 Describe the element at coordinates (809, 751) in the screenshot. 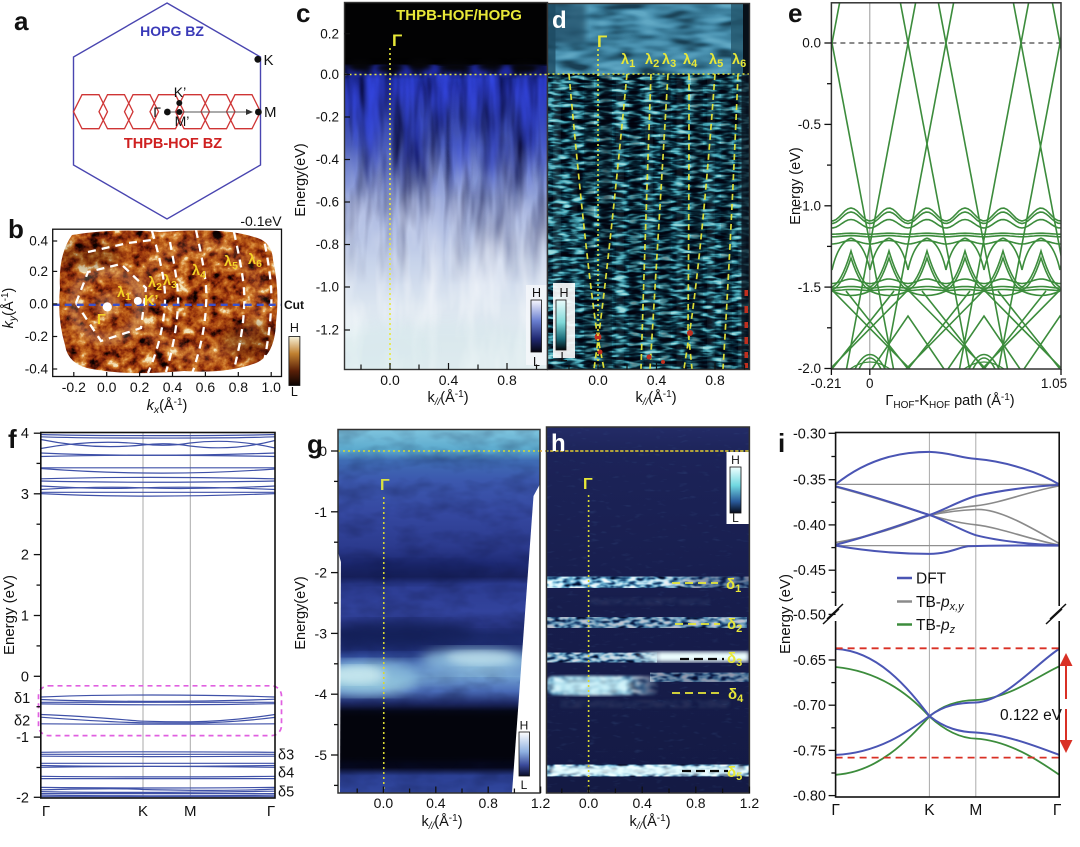

I see `svg-text: -0.75` at that location.